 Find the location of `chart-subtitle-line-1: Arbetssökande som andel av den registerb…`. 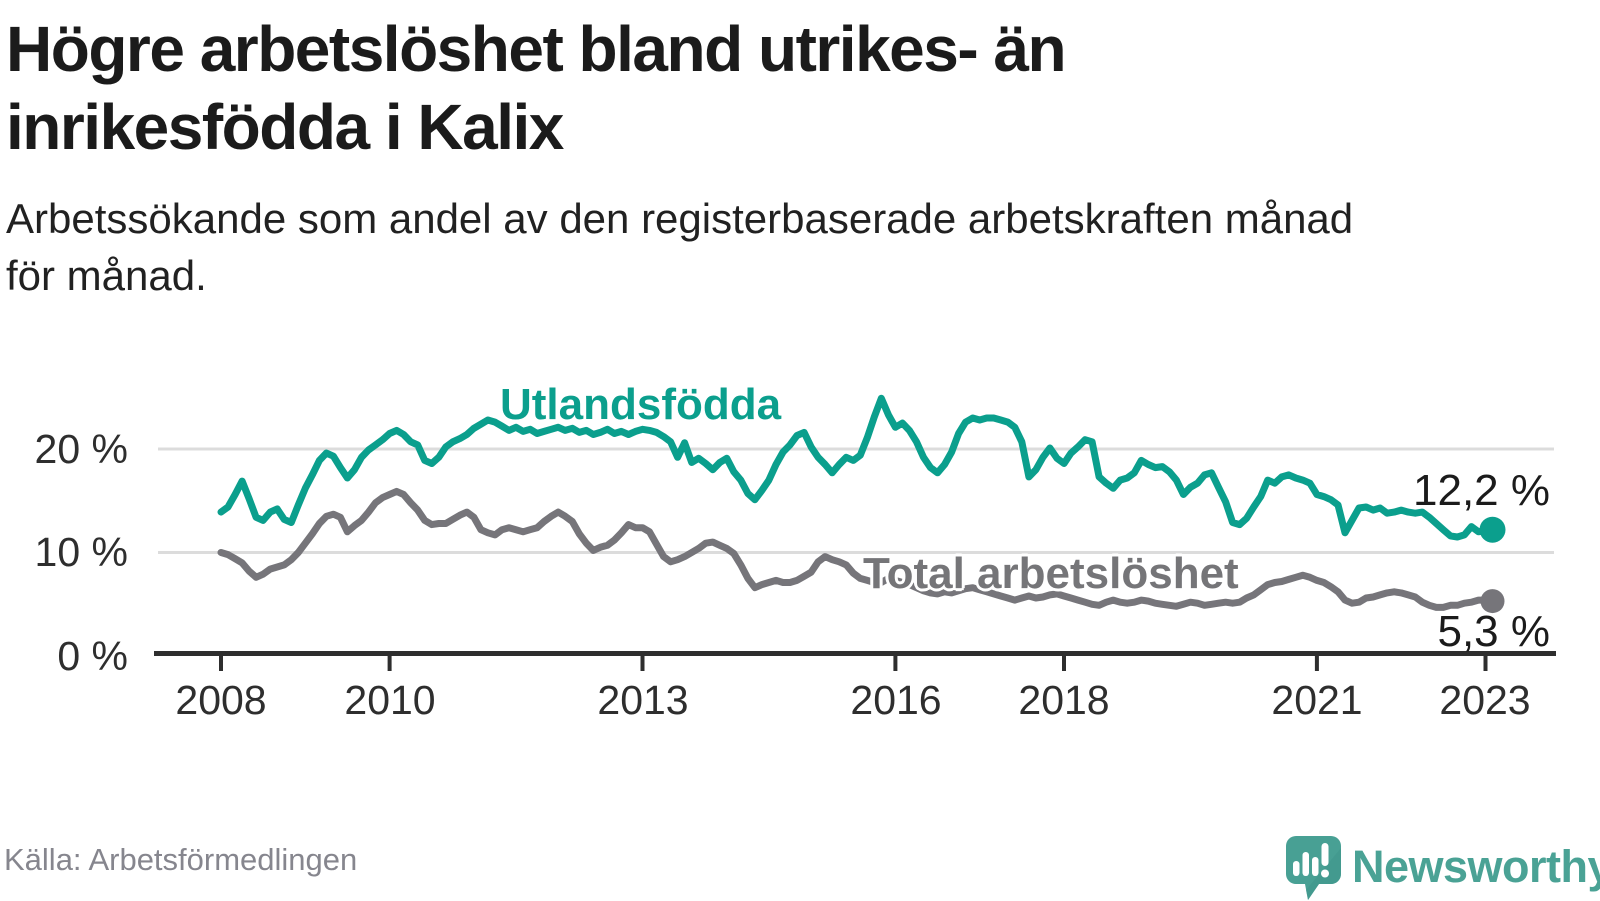

chart-subtitle-line-1: Arbetssökande som andel av den registerb… is located at coordinates (680, 218).